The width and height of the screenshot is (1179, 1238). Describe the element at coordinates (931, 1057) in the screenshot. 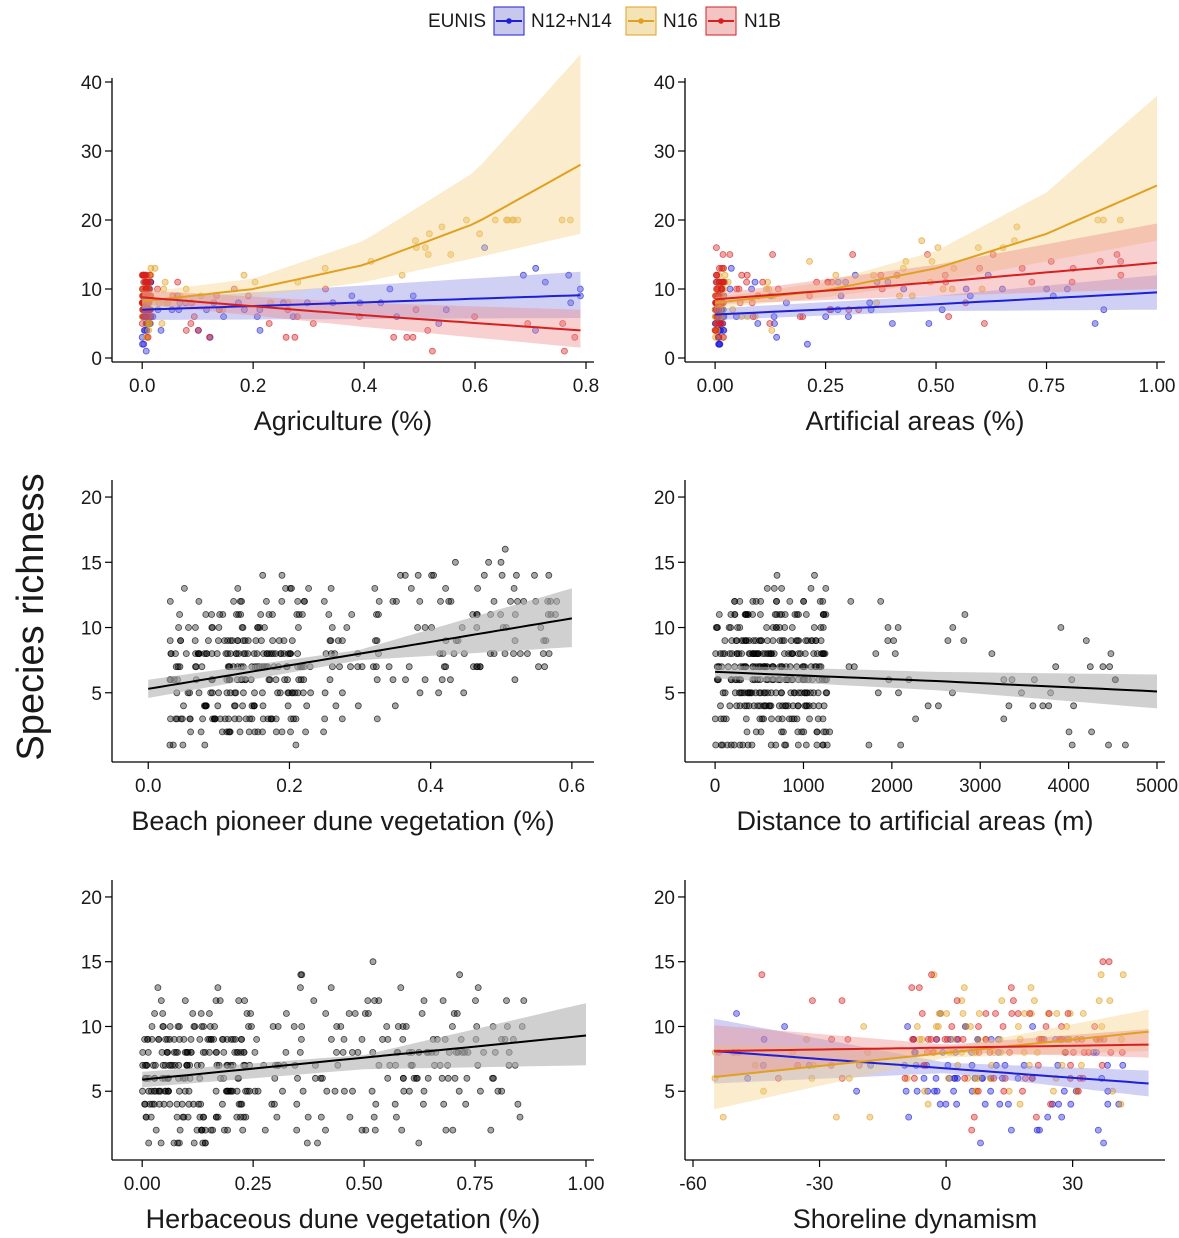

I see `confidence-band-n12-n14` at that location.